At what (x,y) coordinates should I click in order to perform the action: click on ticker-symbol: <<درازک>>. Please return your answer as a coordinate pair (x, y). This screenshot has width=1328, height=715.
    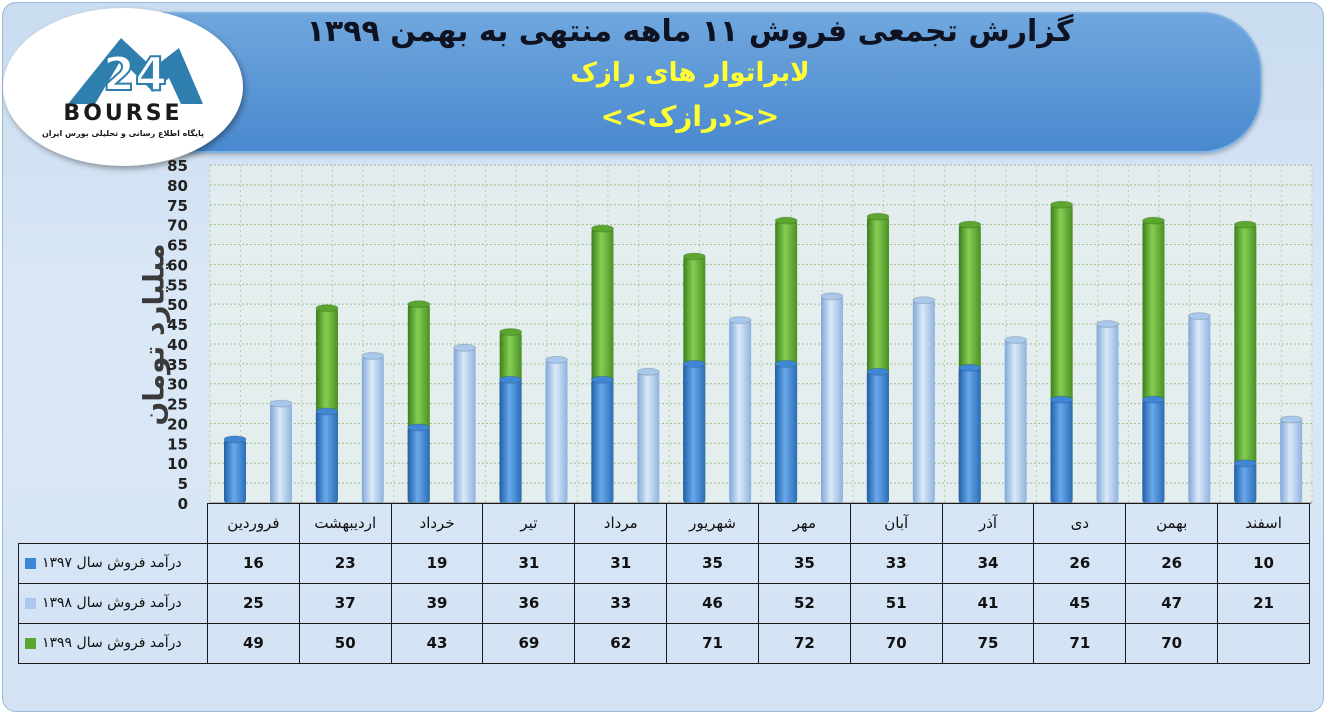
    Looking at the image, I should click on (690, 116).